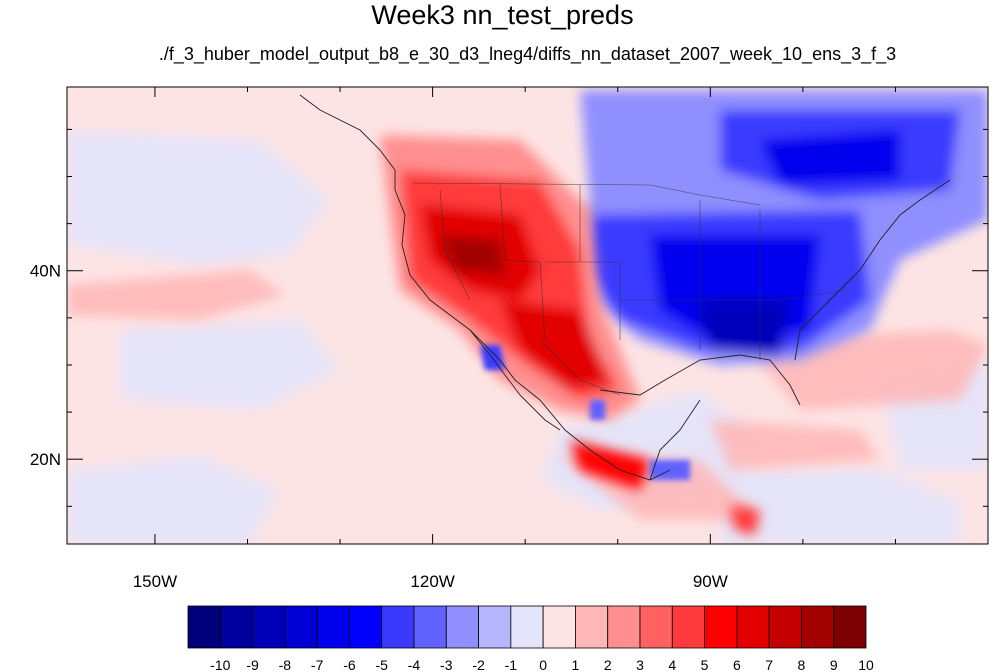  Describe the element at coordinates (834, 664) in the screenshot. I see `colorbar-label: 9` at that location.